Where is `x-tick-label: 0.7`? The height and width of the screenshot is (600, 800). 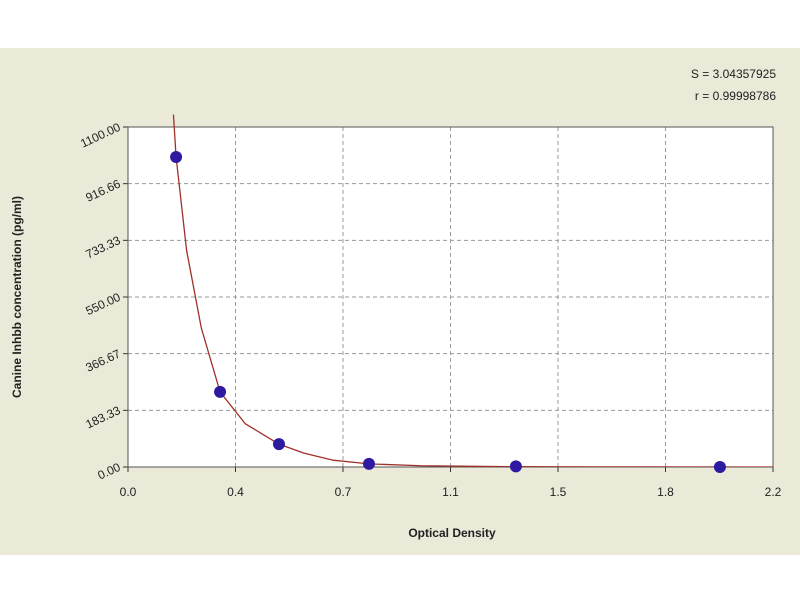
x-tick-label: 0.7 is located at coordinates (343, 492).